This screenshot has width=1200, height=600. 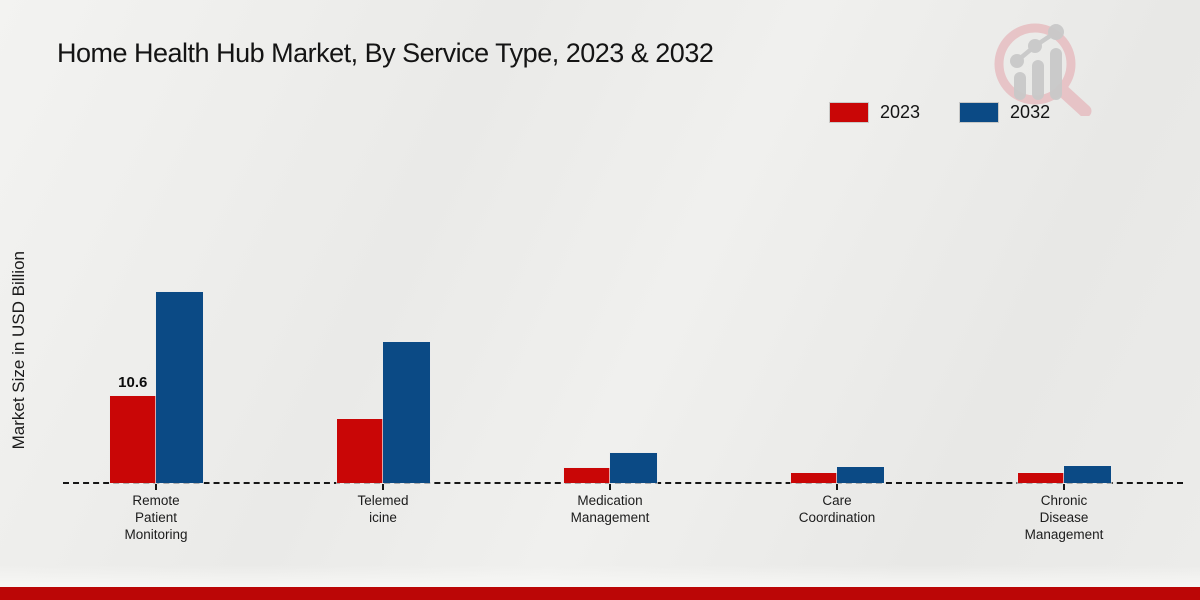 I want to click on legend: 2023 2032, so click(x=940, y=112).